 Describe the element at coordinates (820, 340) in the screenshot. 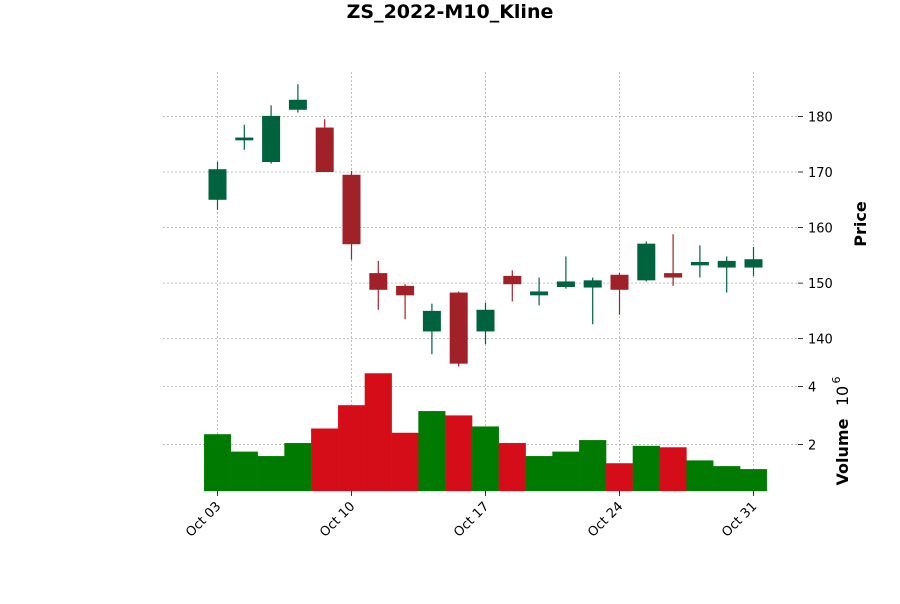

I see `price-tick-label: 140` at that location.